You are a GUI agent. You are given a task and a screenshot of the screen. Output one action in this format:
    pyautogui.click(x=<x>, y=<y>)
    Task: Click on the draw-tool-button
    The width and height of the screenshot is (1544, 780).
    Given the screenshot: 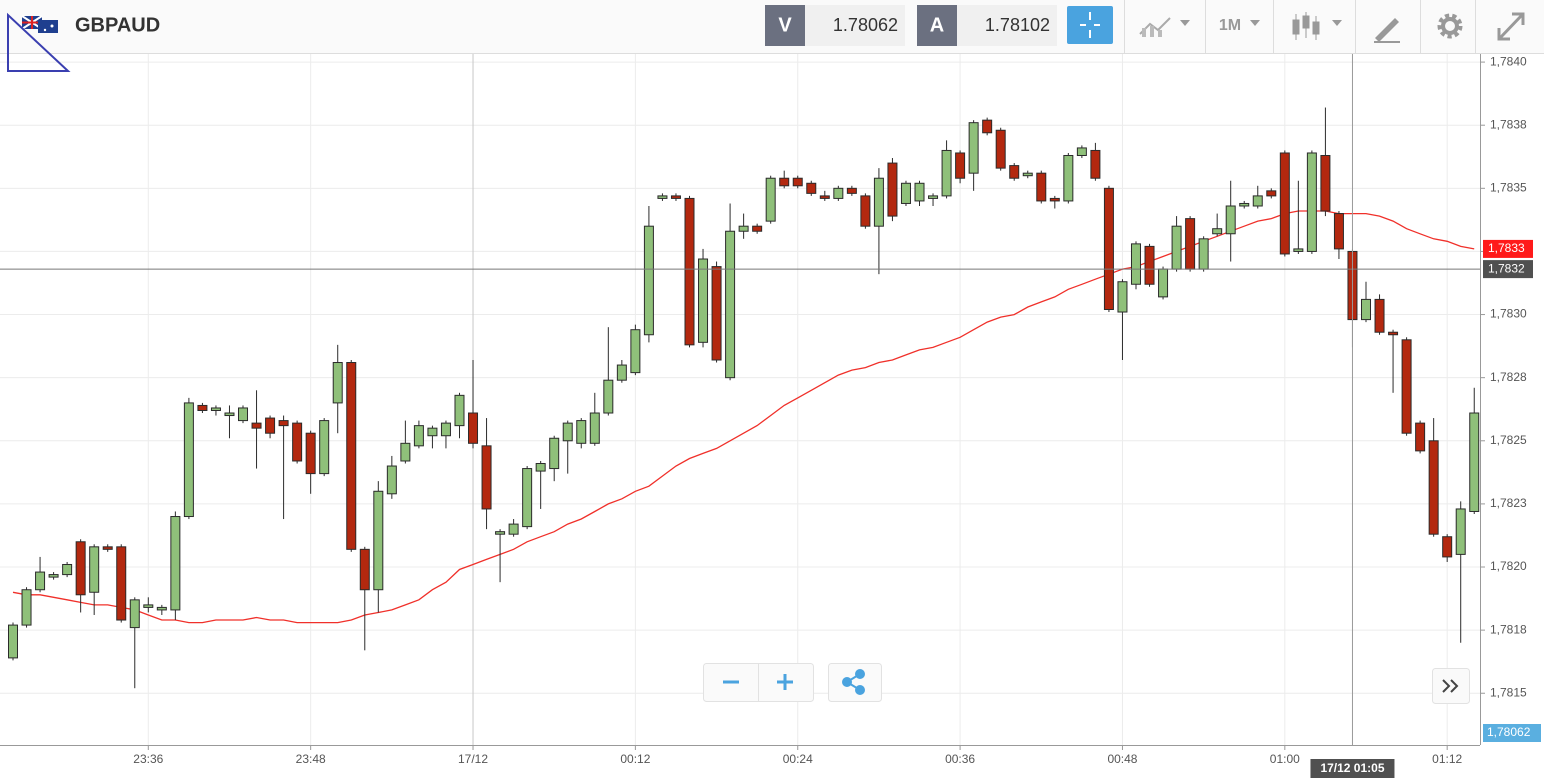 What is the action you would take?
    pyautogui.click(x=1387, y=30)
    